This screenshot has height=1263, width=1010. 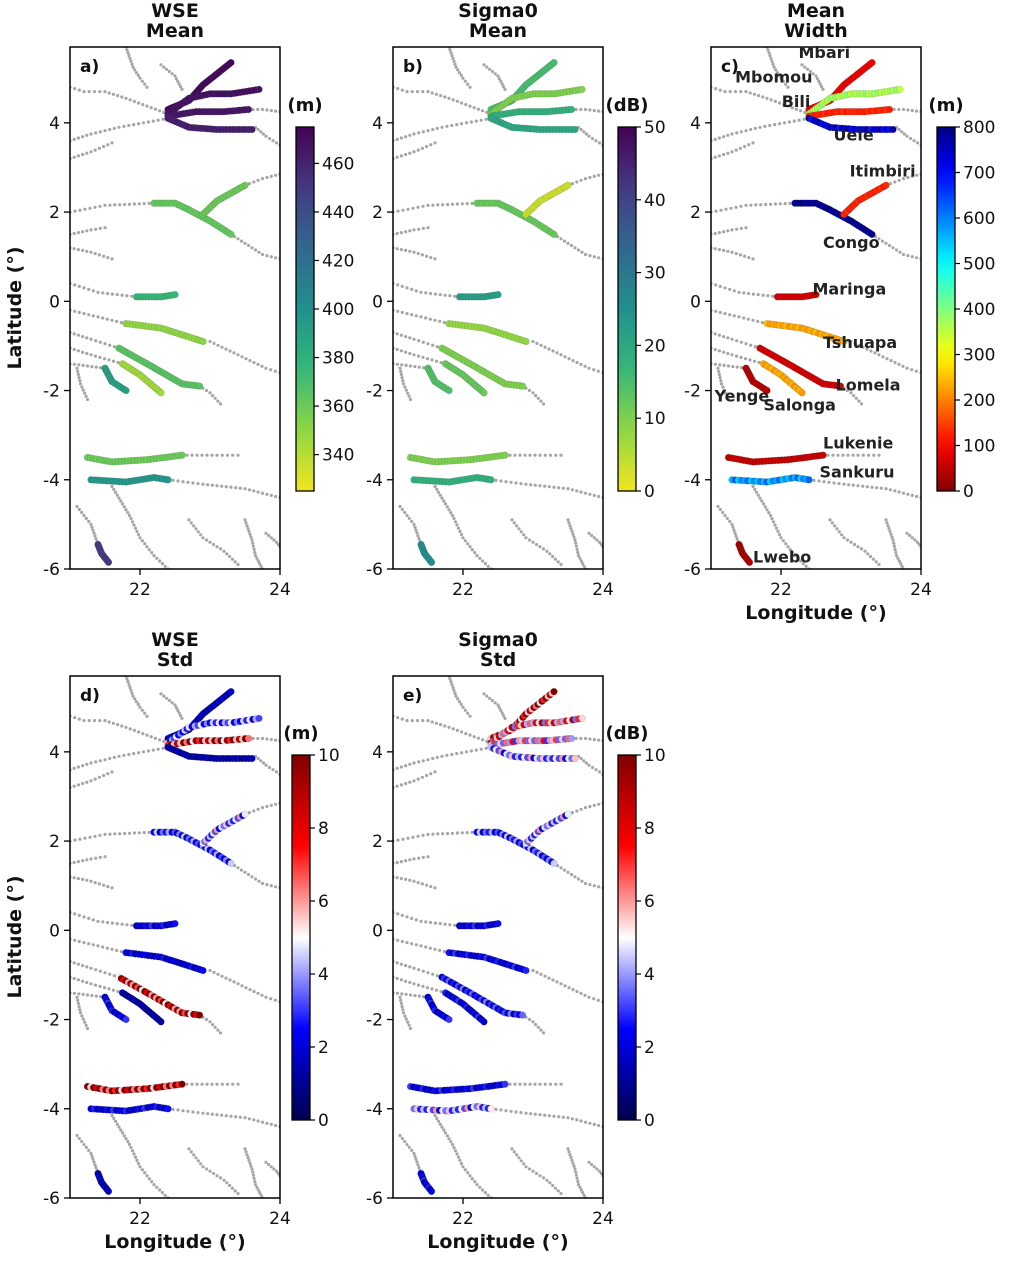 I want to click on colorbar-tick-label: 40, so click(x=655, y=201).